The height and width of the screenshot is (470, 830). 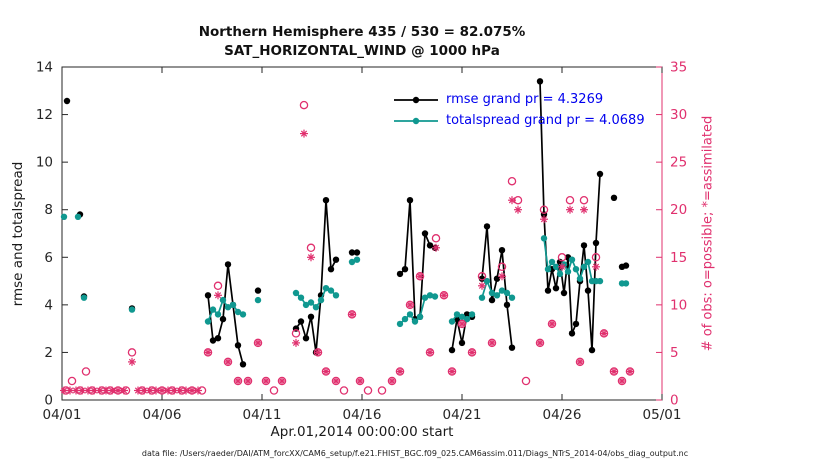 I want to click on svg-text: 04/21, so click(x=462, y=415).